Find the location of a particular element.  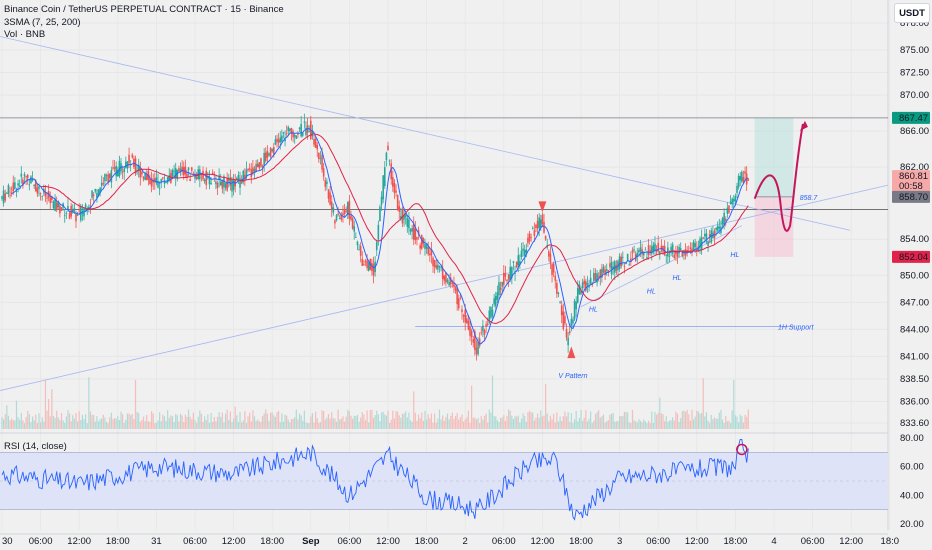

price-tick-label: 833.60 is located at coordinates (914, 423).